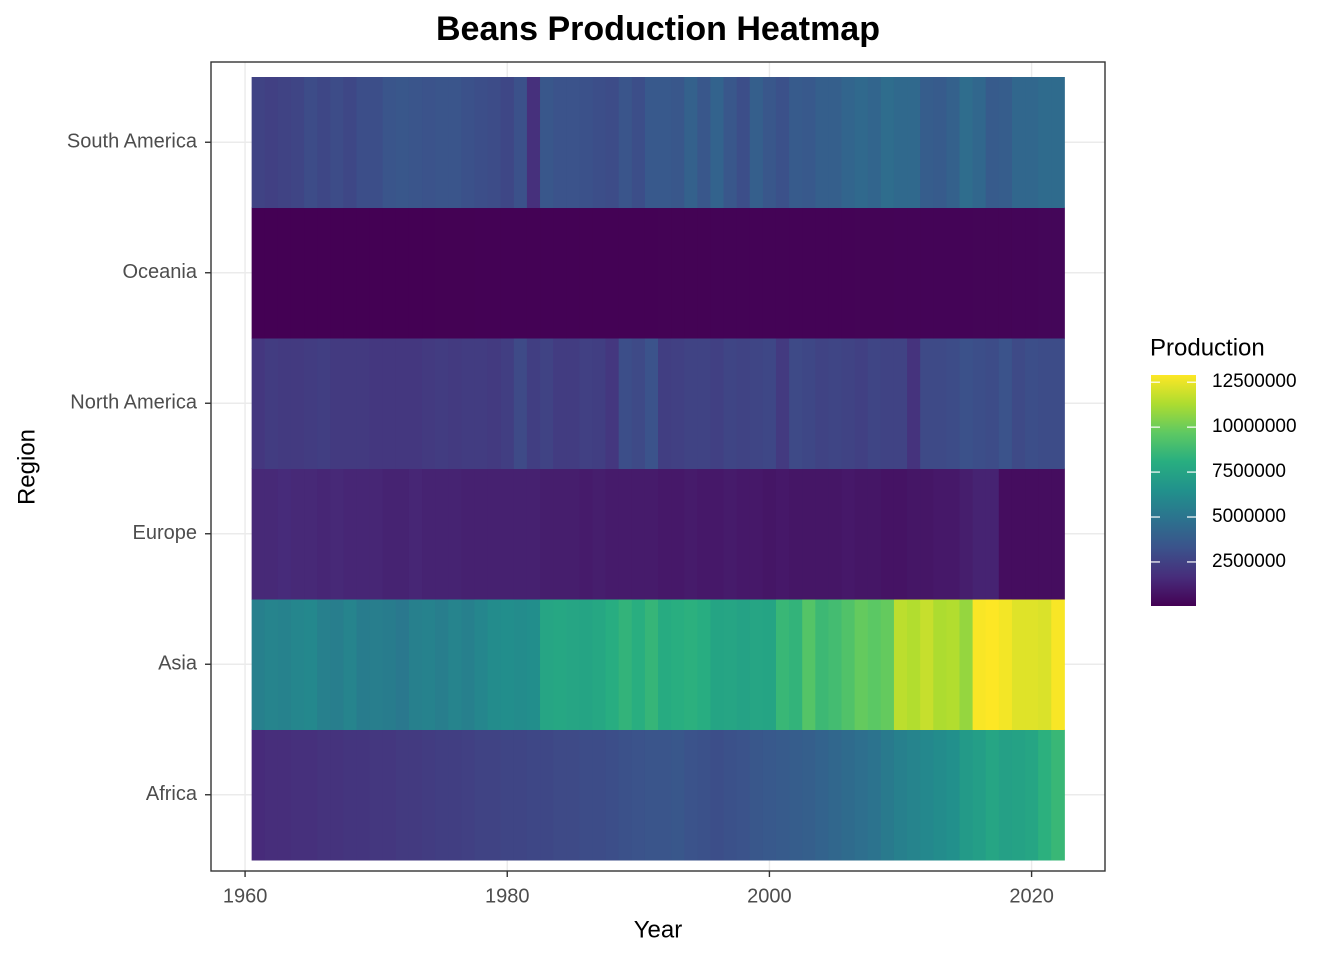  I want to click on y-tick-label: Oceania, so click(160, 272).